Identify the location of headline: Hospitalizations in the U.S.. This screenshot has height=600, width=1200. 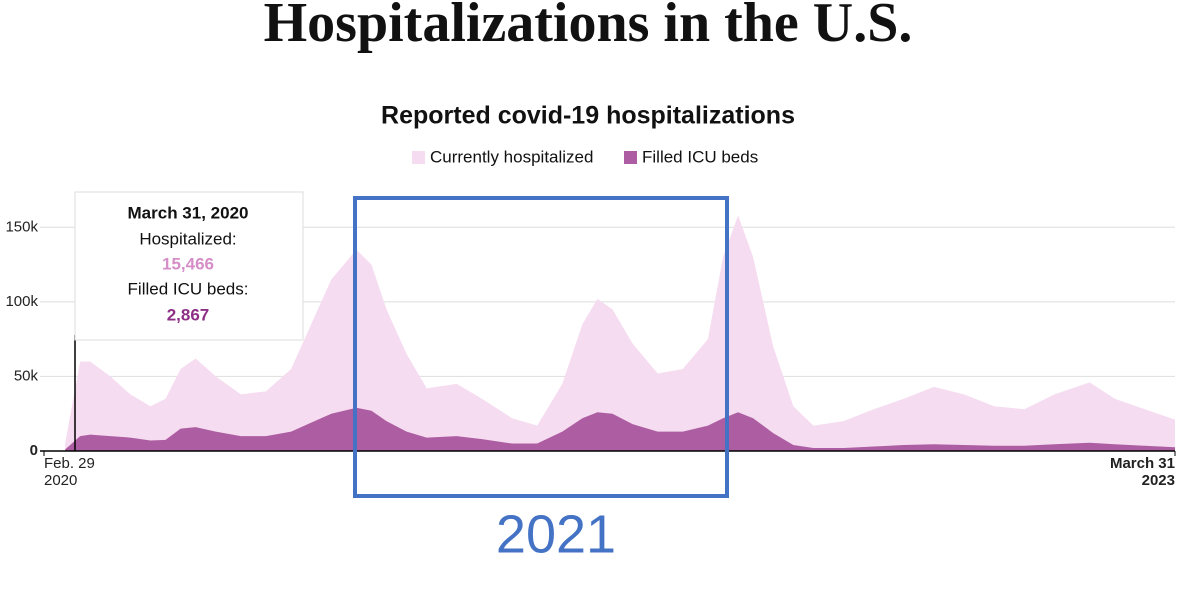
(588, 27).